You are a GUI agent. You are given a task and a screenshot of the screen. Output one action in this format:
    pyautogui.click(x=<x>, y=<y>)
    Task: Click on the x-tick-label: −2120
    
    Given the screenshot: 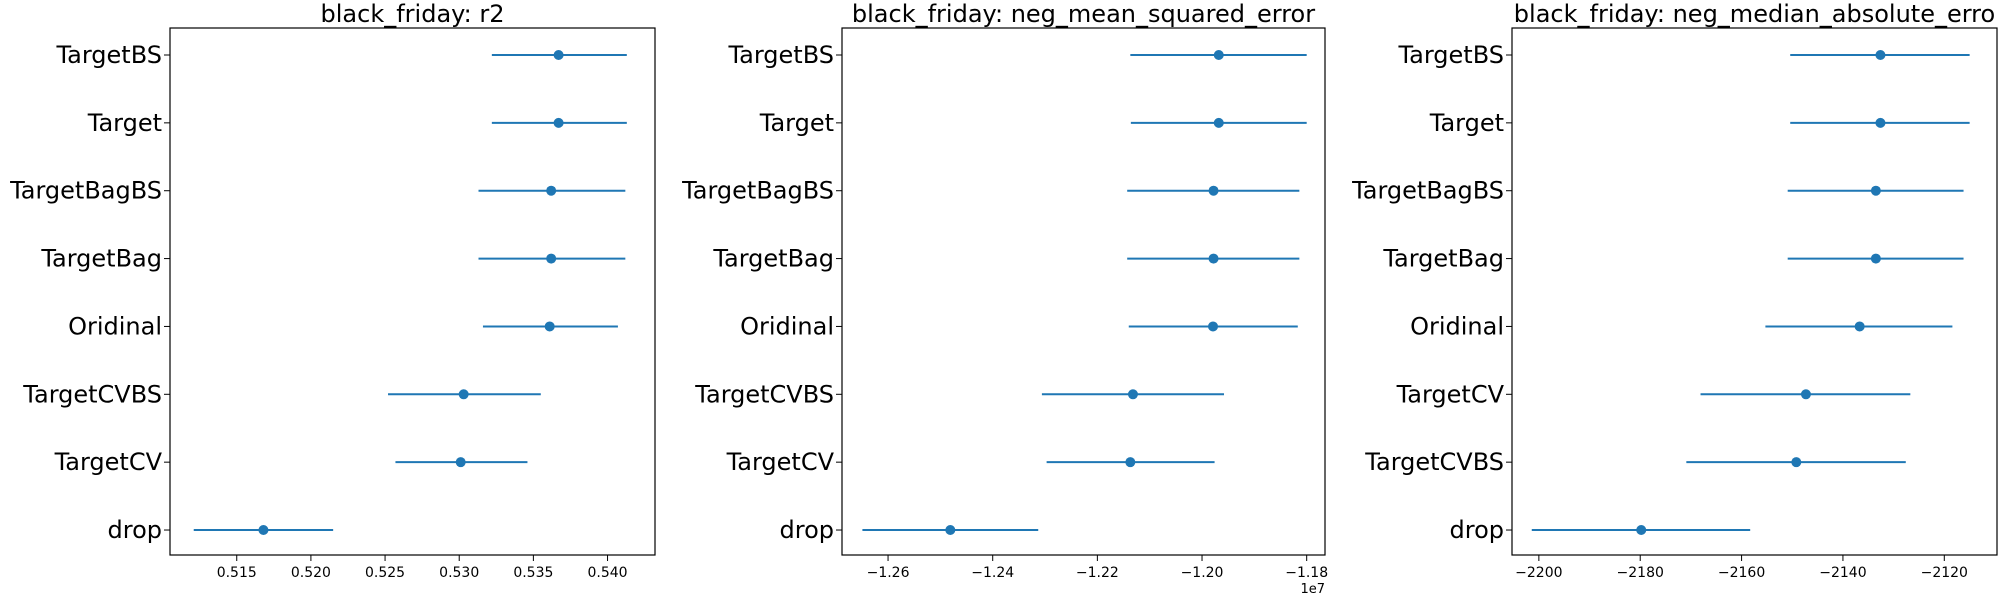 What is the action you would take?
    pyautogui.click(x=1944, y=573)
    